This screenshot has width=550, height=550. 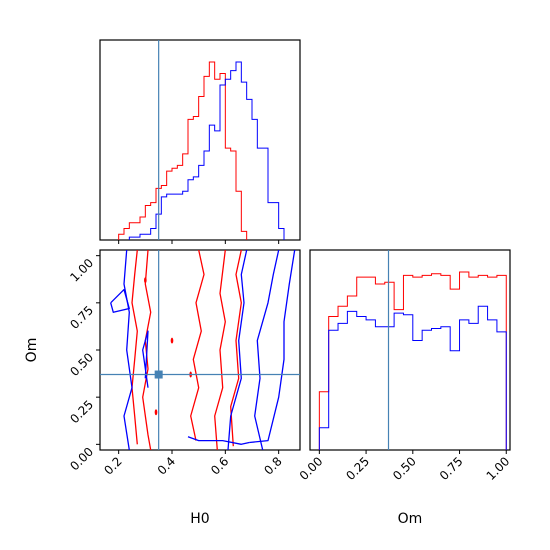 I want to click on om-hist-xtick-label-2: 0.50, so click(x=404, y=468).